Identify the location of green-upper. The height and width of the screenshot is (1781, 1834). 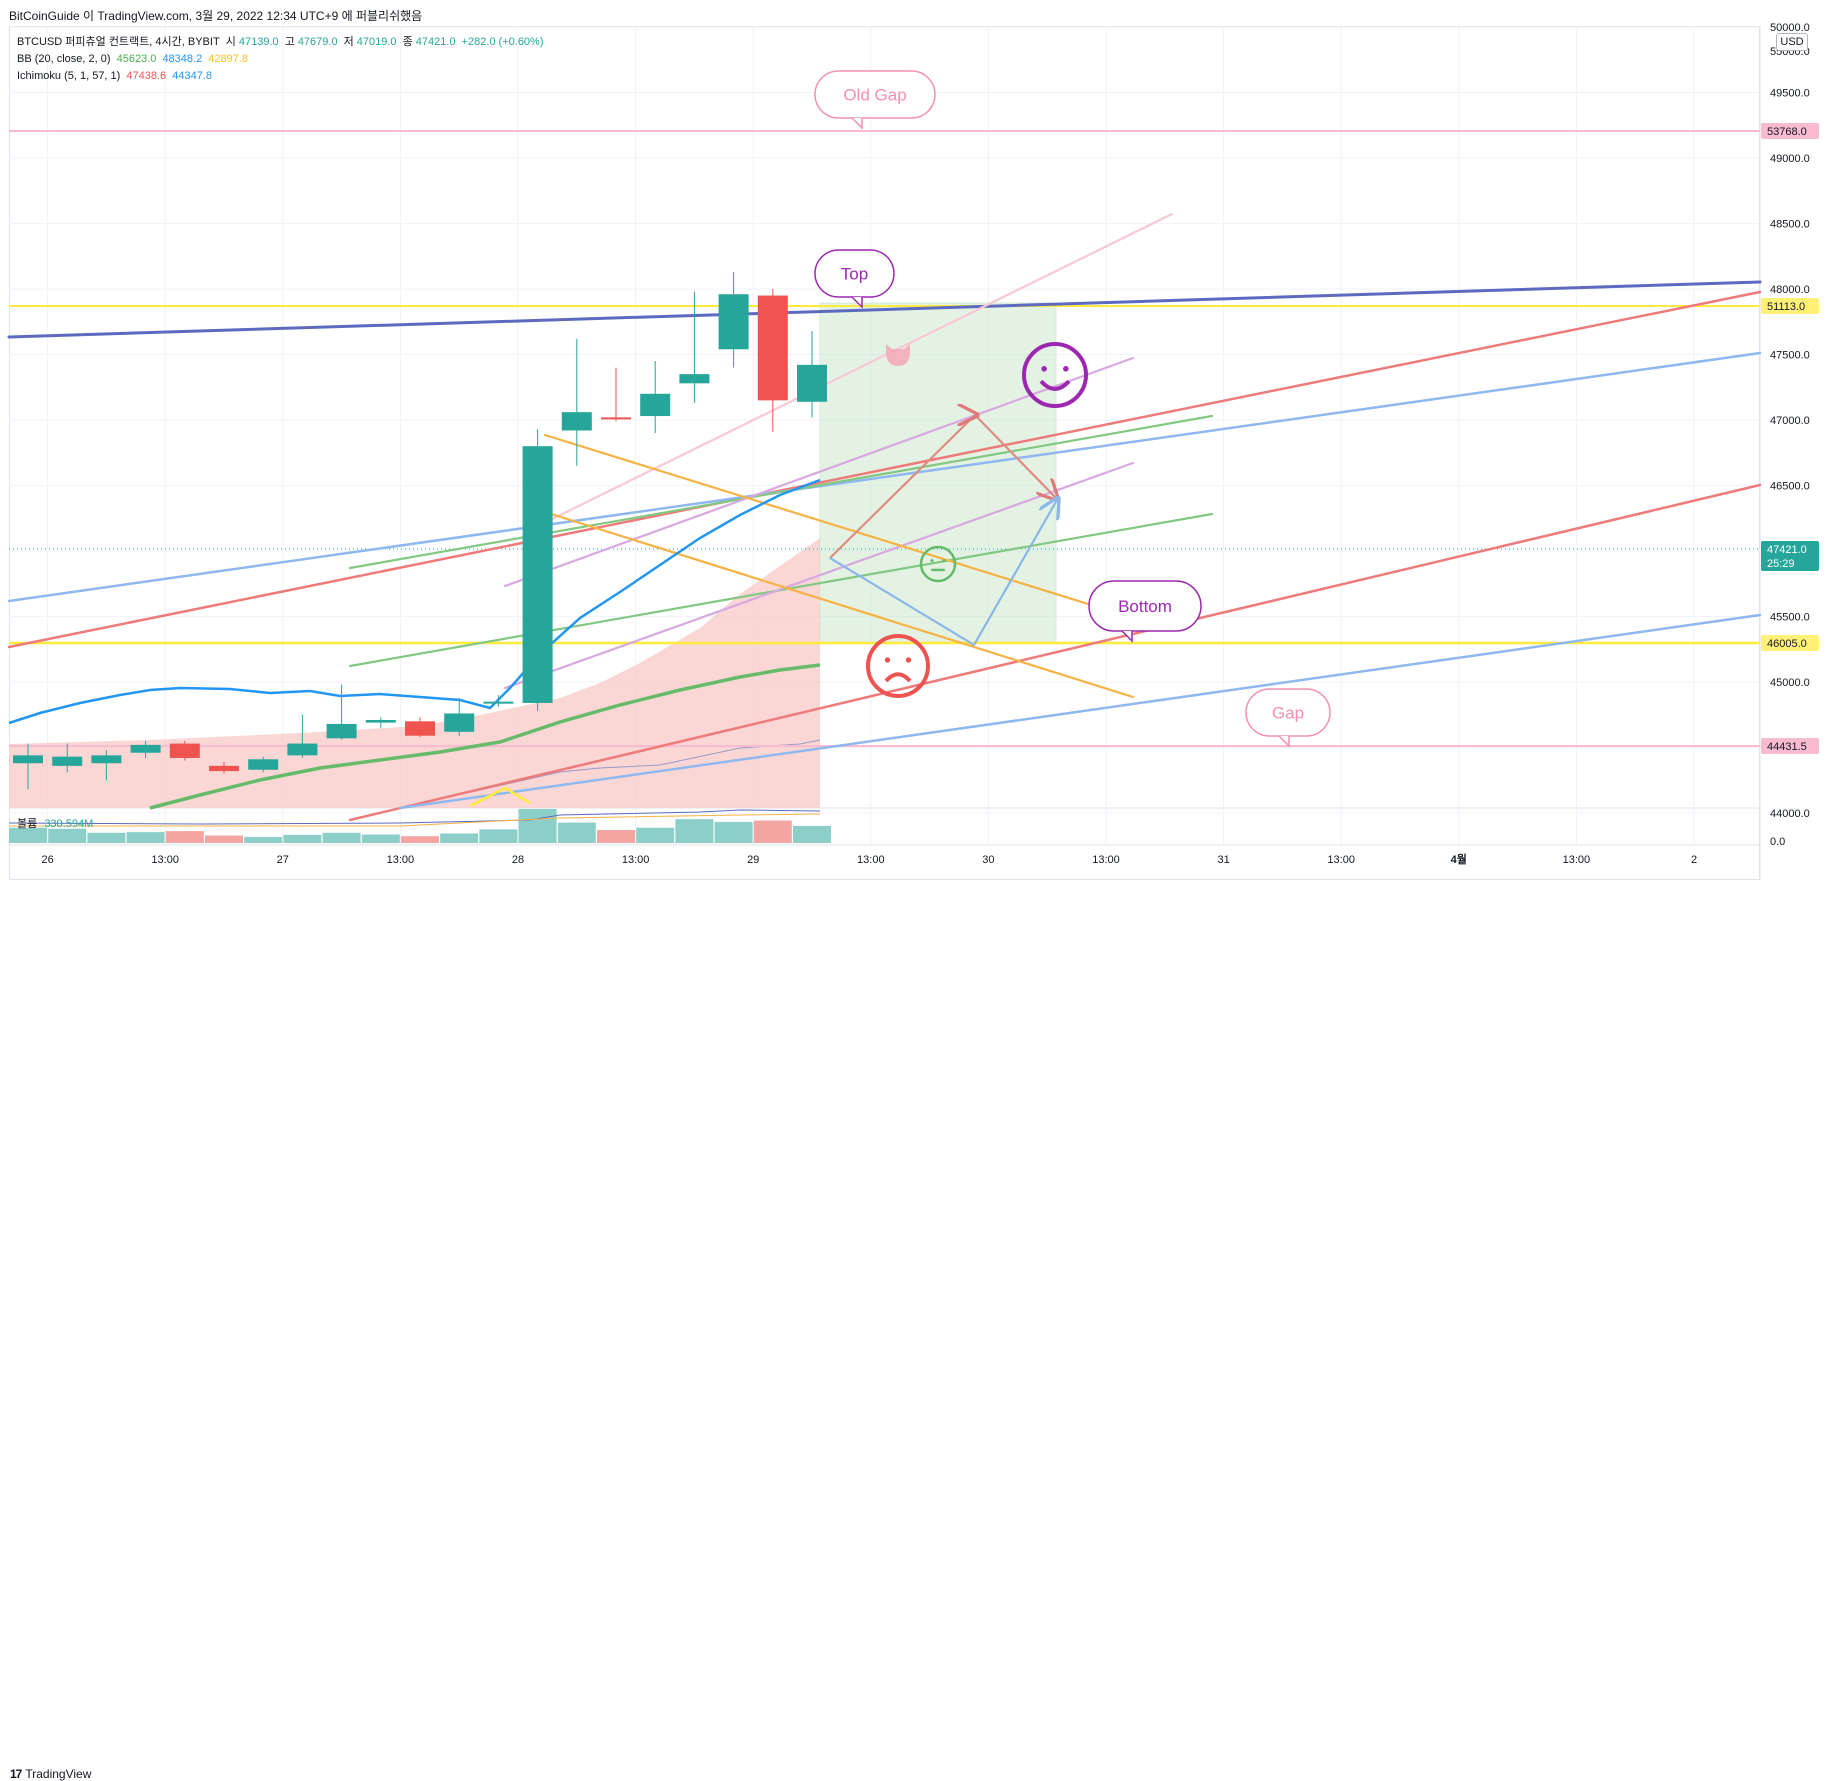
(781, 492).